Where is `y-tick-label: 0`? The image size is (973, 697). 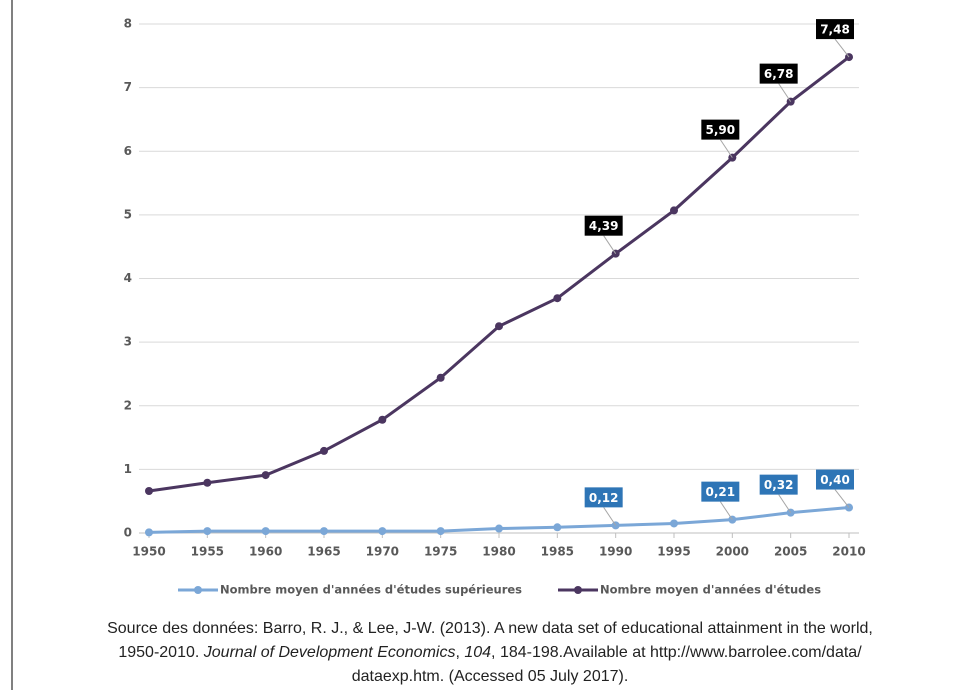 y-tick-label: 0 is located at coordinates (128, 533).